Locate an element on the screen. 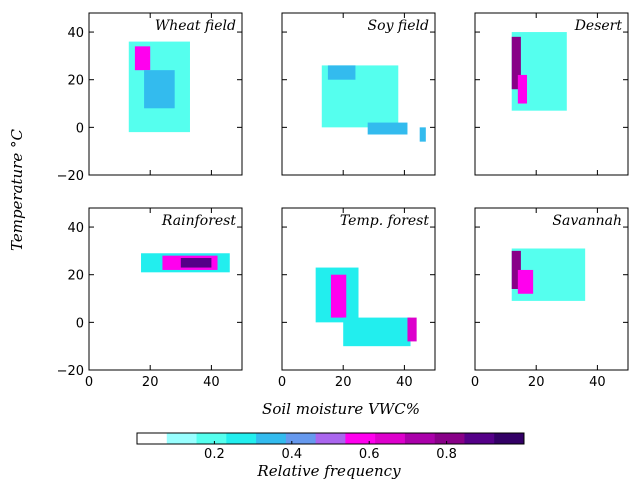 The width and height of the screenshot is (636, 481). heatmap-panel: Desert is located at coordinates (551, 94).